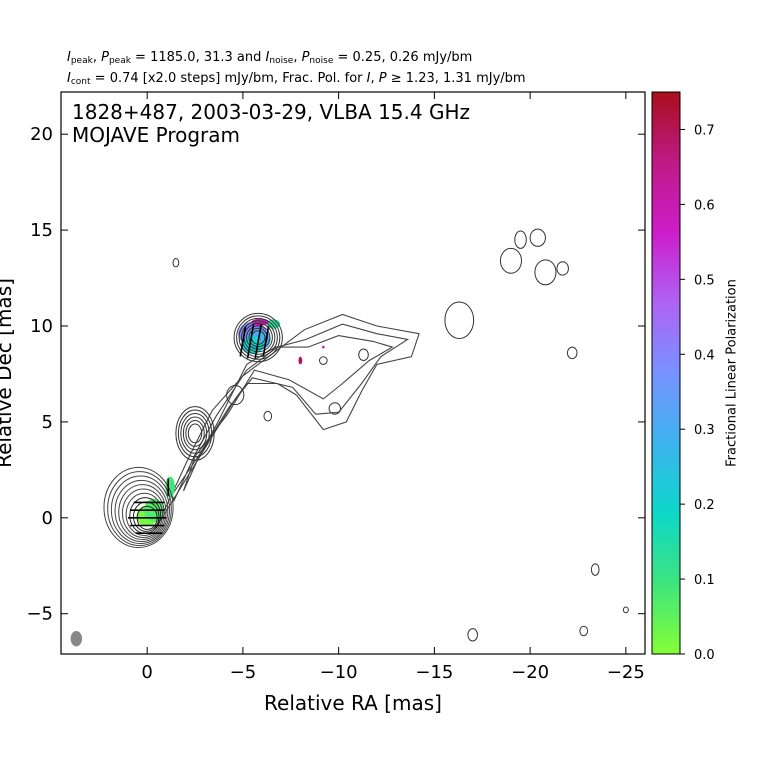  What do you see at coordinates (732, 373) in the screenshot?
I see `colorbar-label: Fractional Linear Polarization` at bounding box center [732, 373].